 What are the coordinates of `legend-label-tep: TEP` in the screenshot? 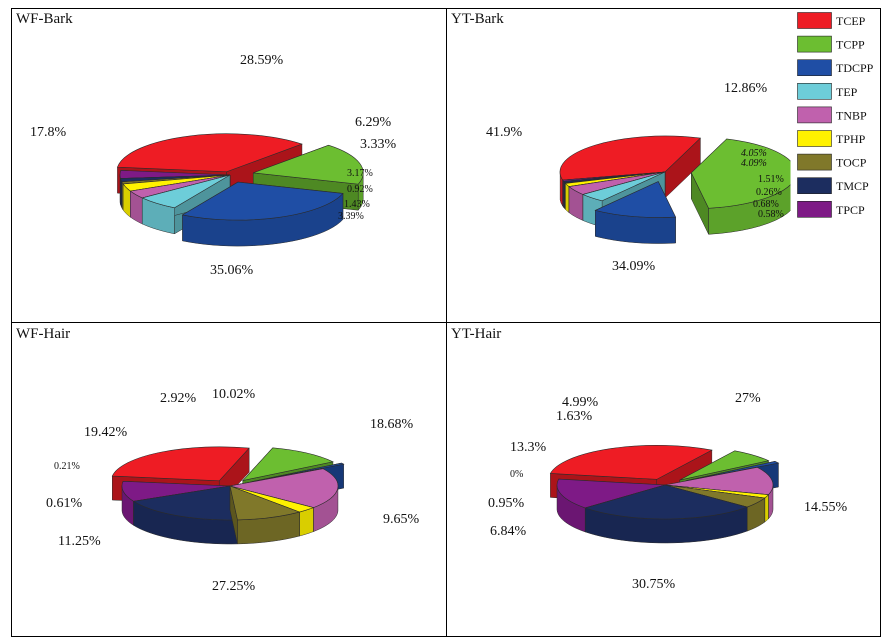 It's located at (847, 92).